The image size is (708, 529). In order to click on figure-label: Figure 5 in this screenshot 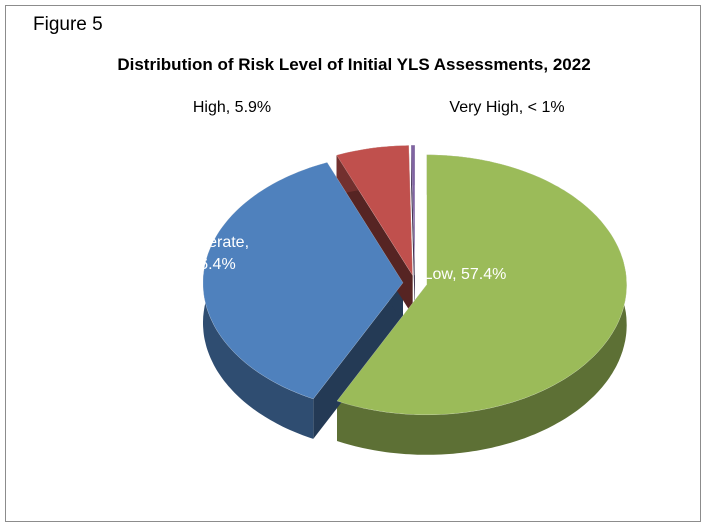, I will do `click(68, 24)`.